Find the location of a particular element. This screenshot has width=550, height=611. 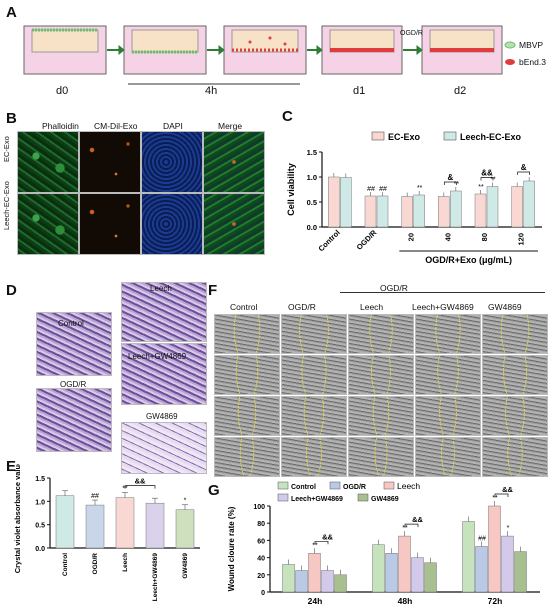

col-phalloidin: Phalloidin is located at coordinates (60, 126).